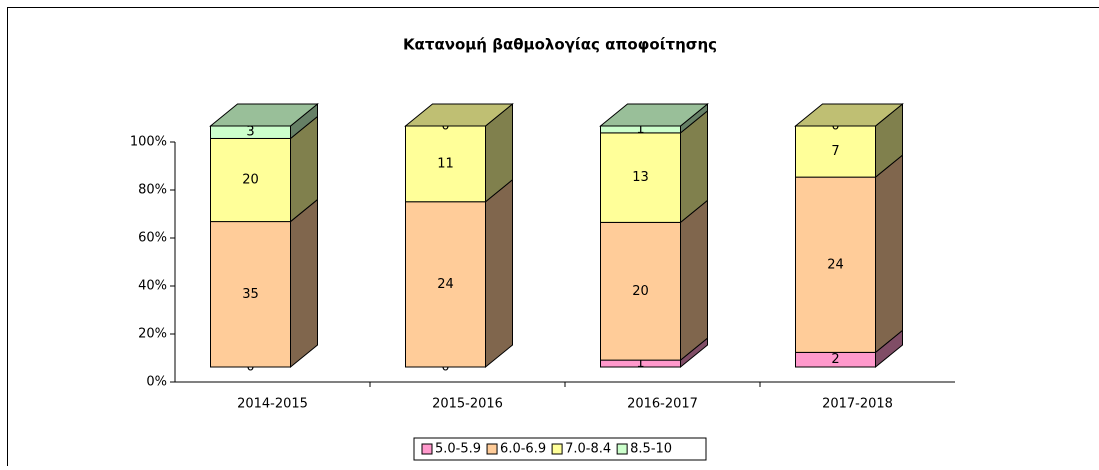 The height and width of the screenshot is (470, 1099). What do you see at coordinates (152, 334) in the screenshot?
I see `y-tick-label: 20%` at bounding box center [152, 334].